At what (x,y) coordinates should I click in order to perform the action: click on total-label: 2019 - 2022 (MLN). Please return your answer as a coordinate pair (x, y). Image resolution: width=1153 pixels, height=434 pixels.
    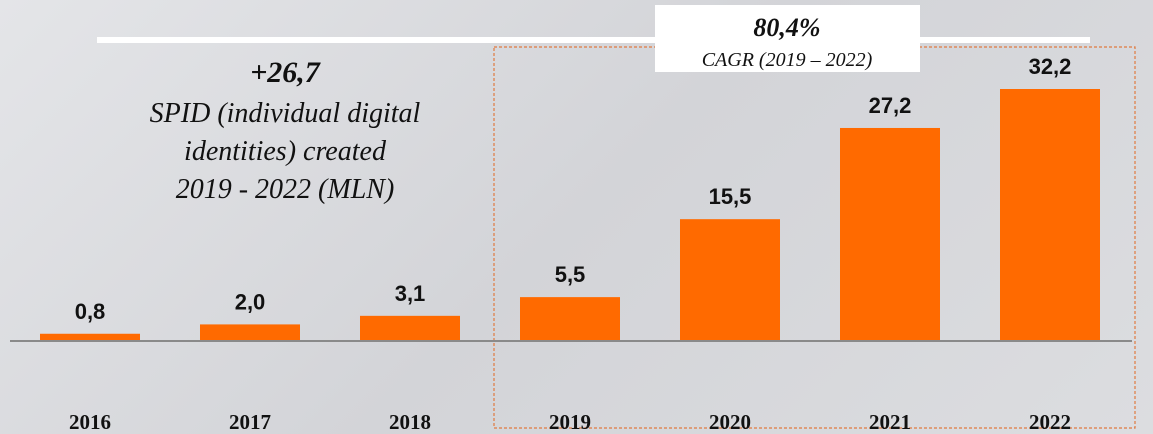
    Looking at the image, I should click on (285, 189).